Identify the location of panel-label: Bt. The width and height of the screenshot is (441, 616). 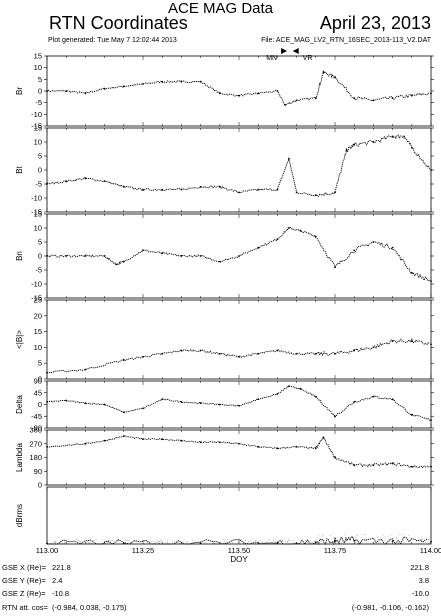
(19, 169).